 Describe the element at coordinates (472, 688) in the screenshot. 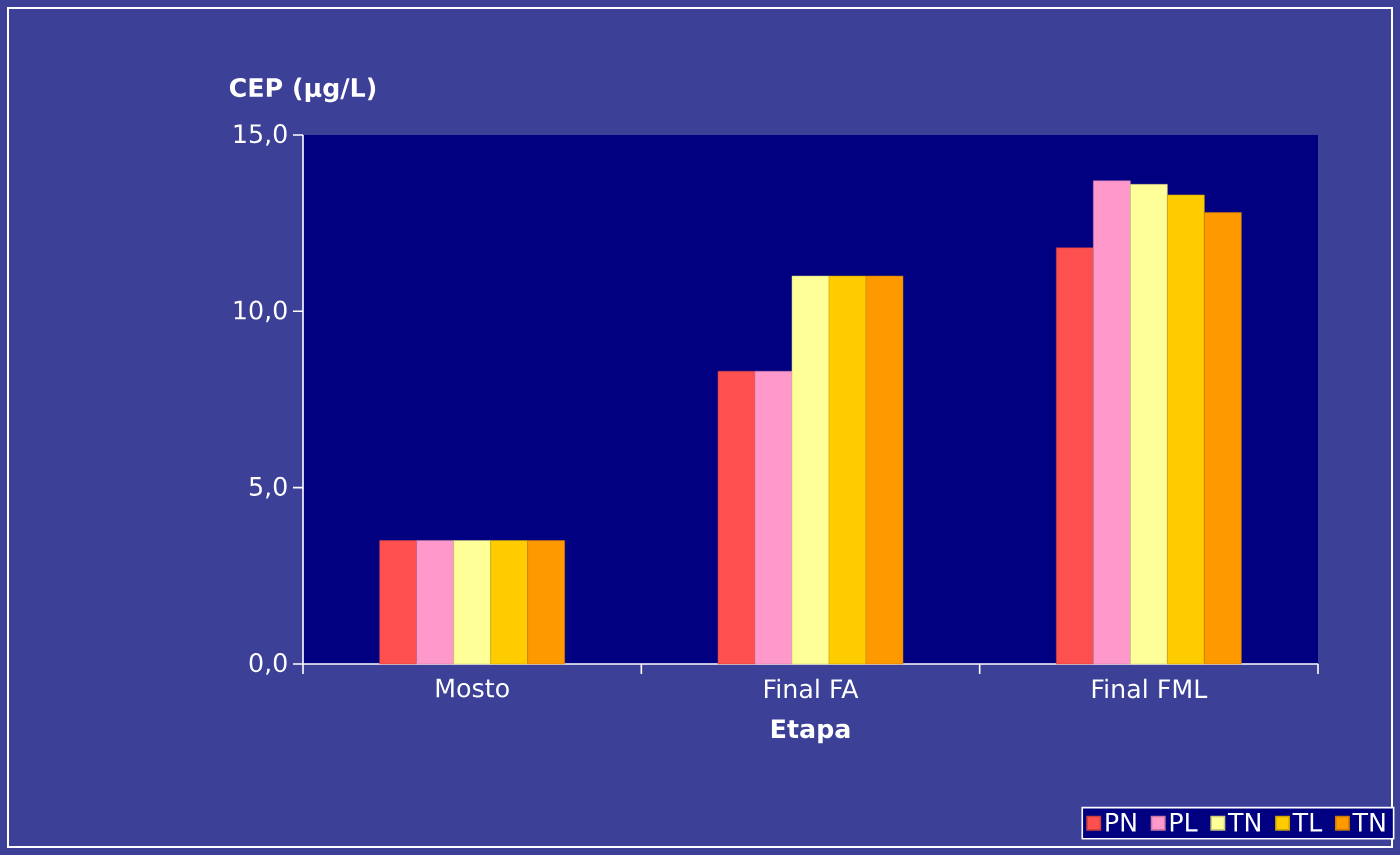

I see `x-tick-label: Mosto` at that location.